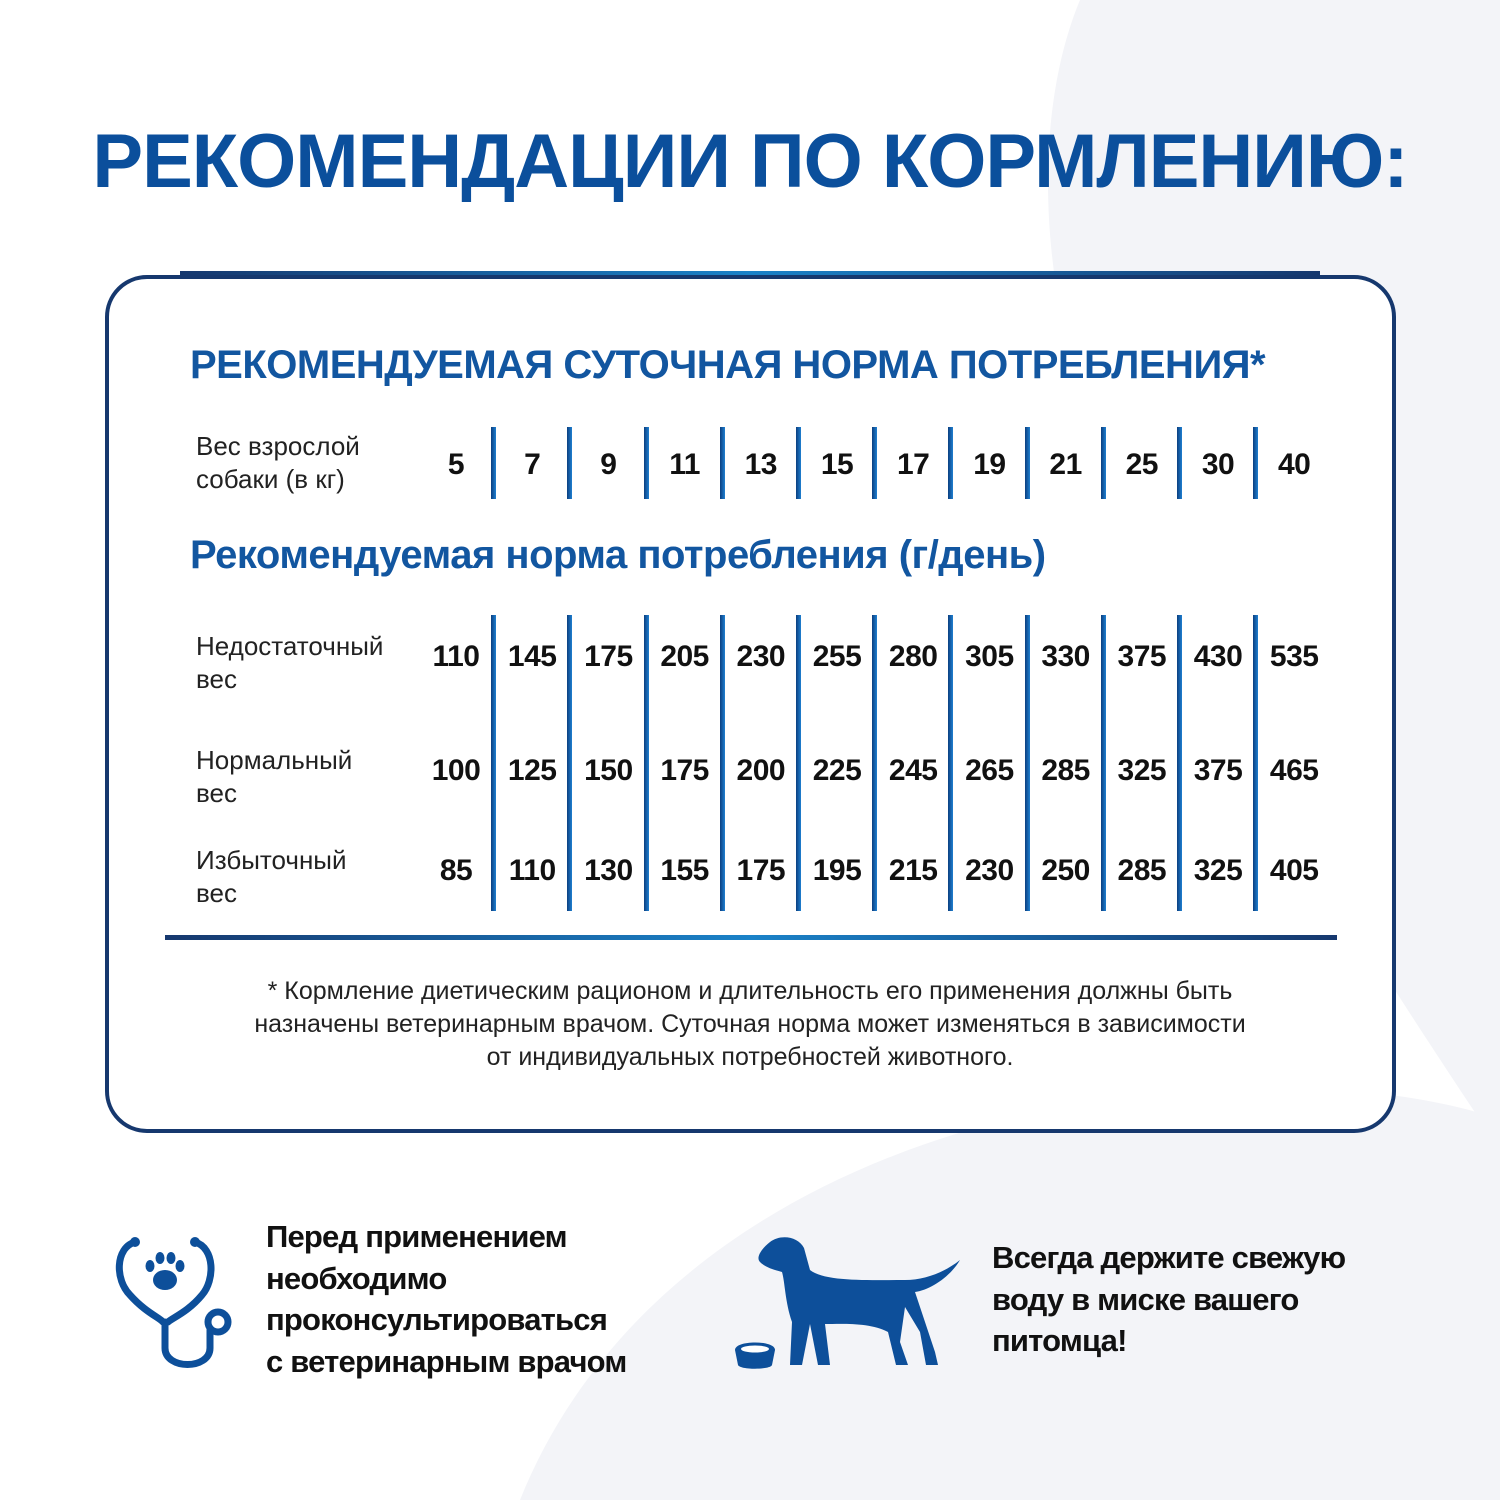  I want to click on weight-value: 25, so click(1142, 464).